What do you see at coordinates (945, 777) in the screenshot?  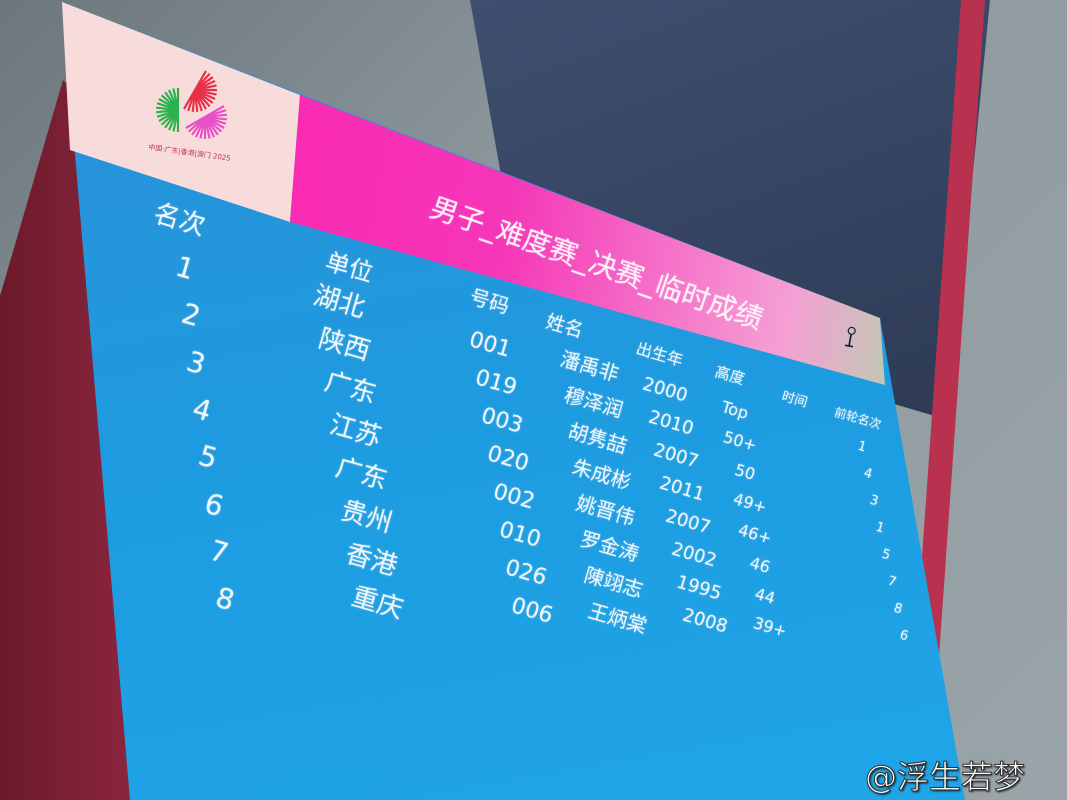 I see `watermark: @浮生若梦` at bounding box center [945, 777].